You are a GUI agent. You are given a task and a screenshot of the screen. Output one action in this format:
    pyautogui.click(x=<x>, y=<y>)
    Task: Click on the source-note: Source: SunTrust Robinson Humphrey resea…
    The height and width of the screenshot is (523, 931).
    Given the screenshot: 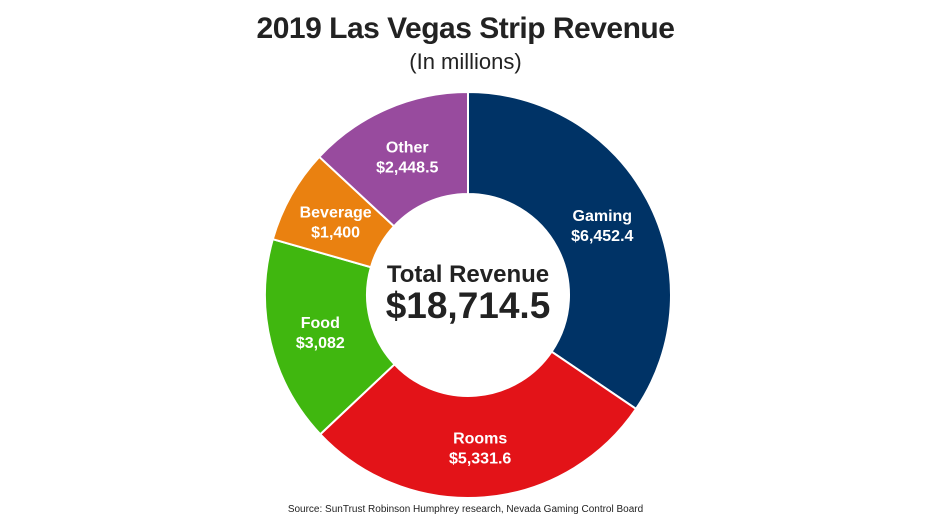 What is the action you would take?
    pyautogui.click(x=465, y=509)
    